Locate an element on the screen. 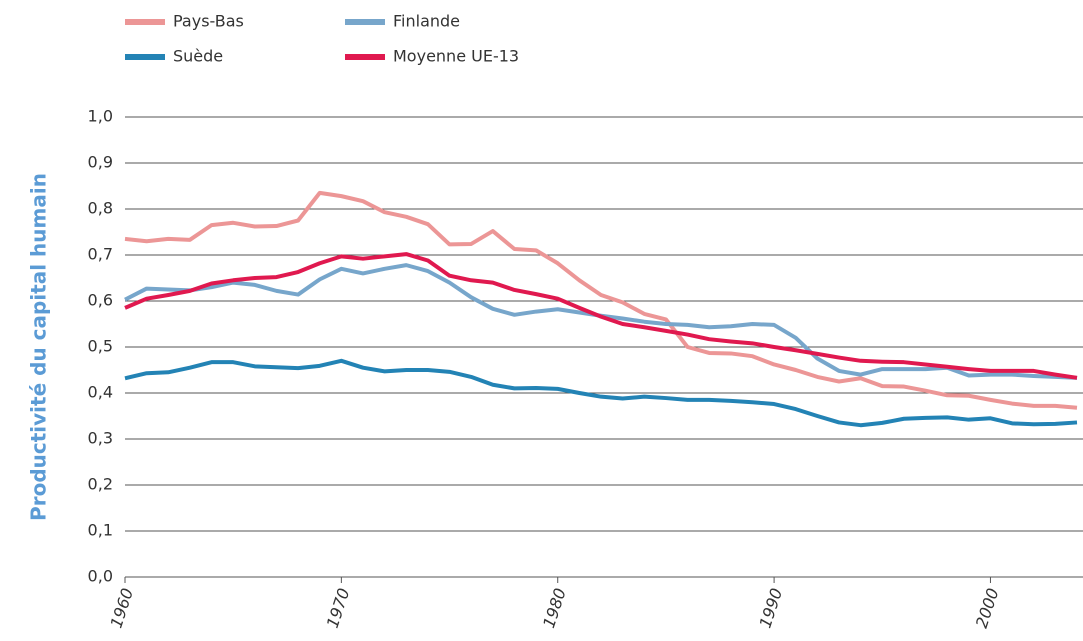 This screenshot has width=1083, height=641. y-axis-title: Productivité du capital humain is located at coordinates (39, 347).